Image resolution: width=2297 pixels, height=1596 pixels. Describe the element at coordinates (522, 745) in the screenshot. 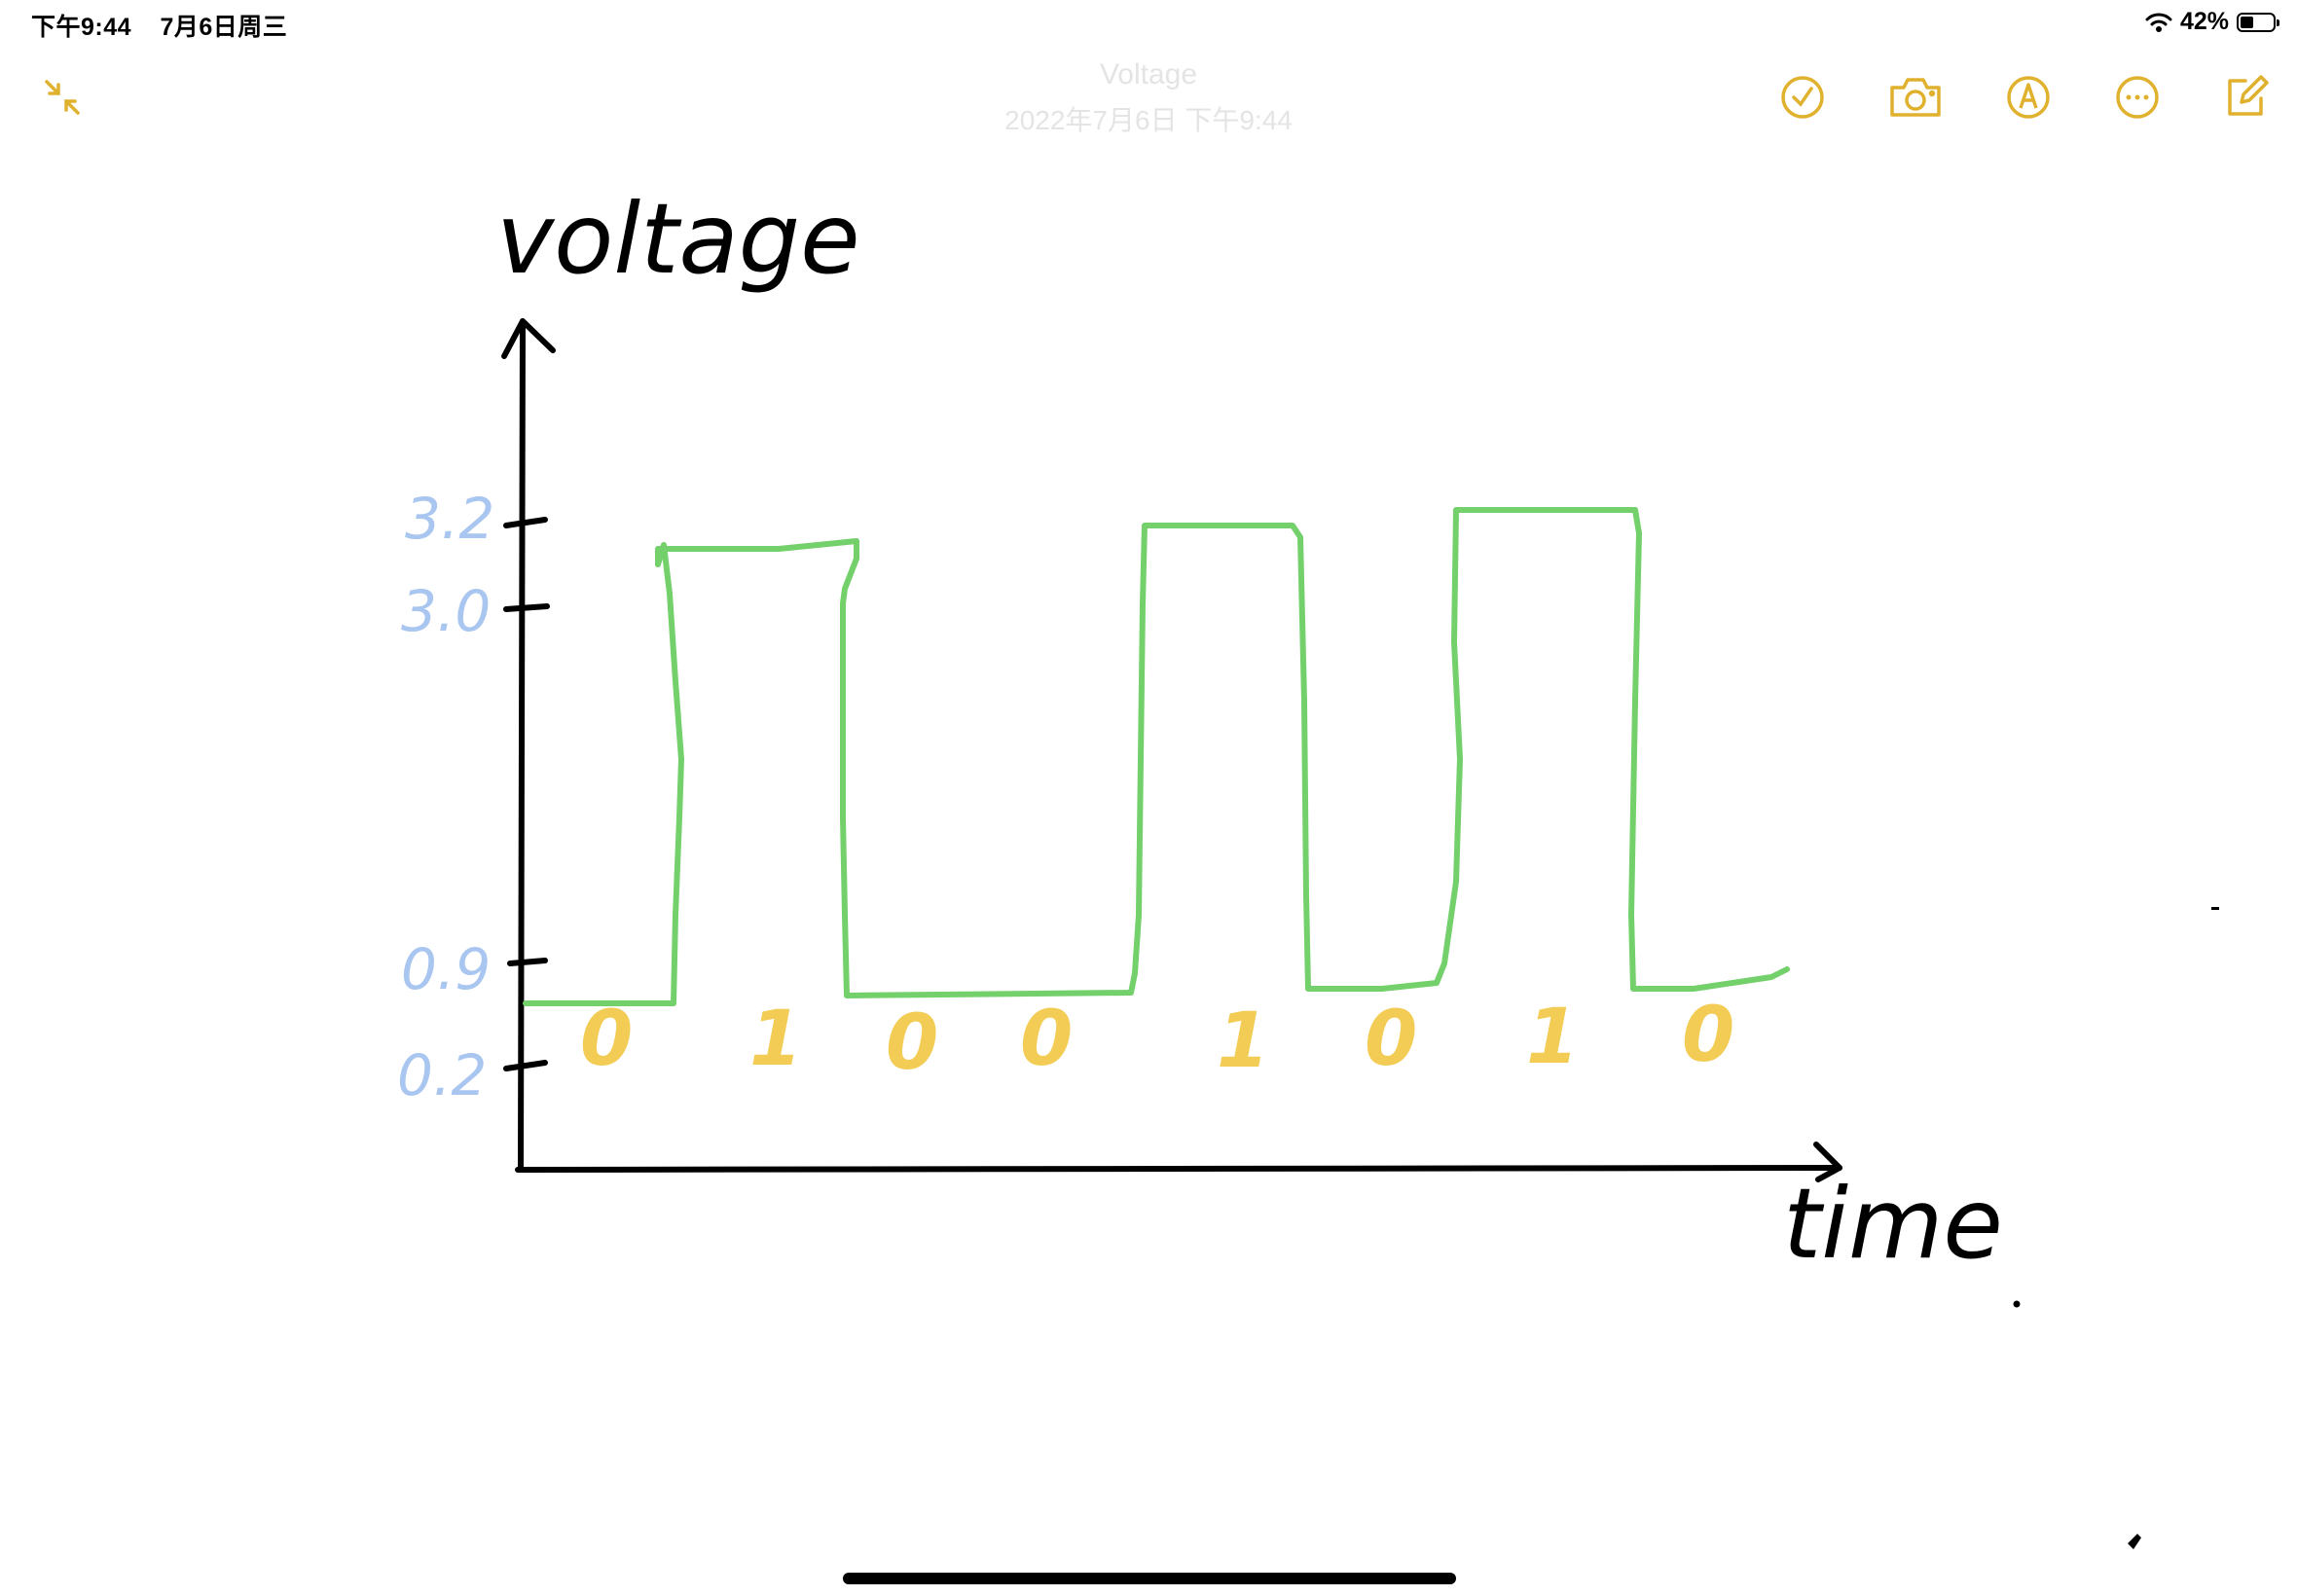

I see `y-axis` at that location.